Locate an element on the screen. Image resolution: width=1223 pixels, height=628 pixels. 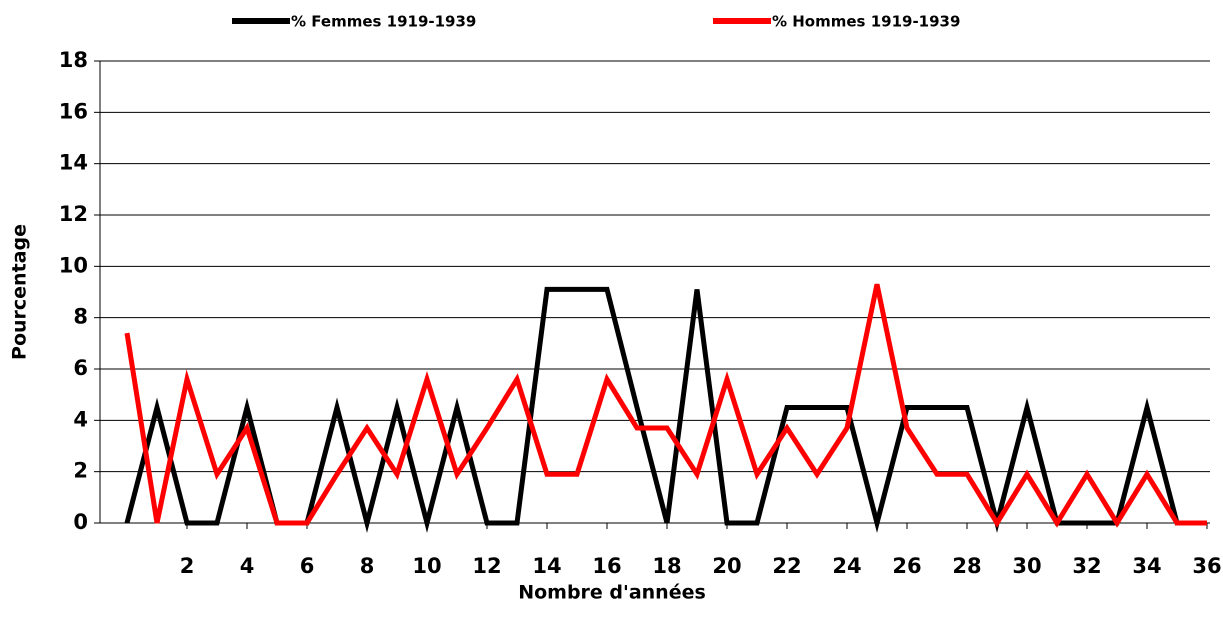
x-tick-label: 8 is located at coordinates (367, 566).